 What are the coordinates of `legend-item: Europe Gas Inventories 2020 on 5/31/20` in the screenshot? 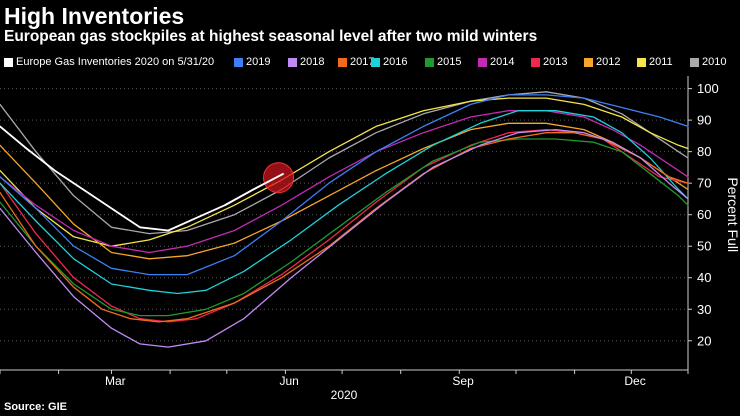 It's located at (109, 62).